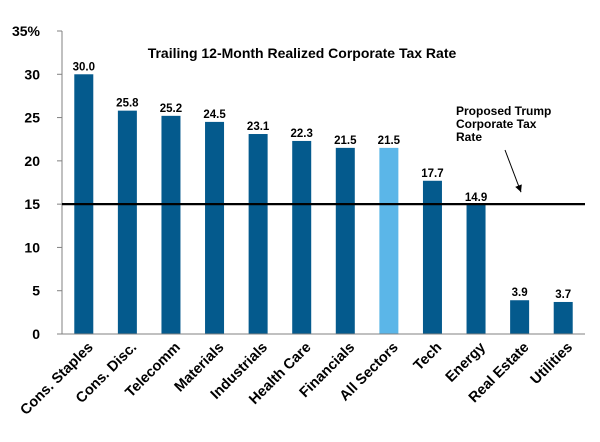 This screenshot has height=442, width=600. Describe the element at coordinates (84, 67) in the screenshot. I see `data-label: 30.0` at that location.